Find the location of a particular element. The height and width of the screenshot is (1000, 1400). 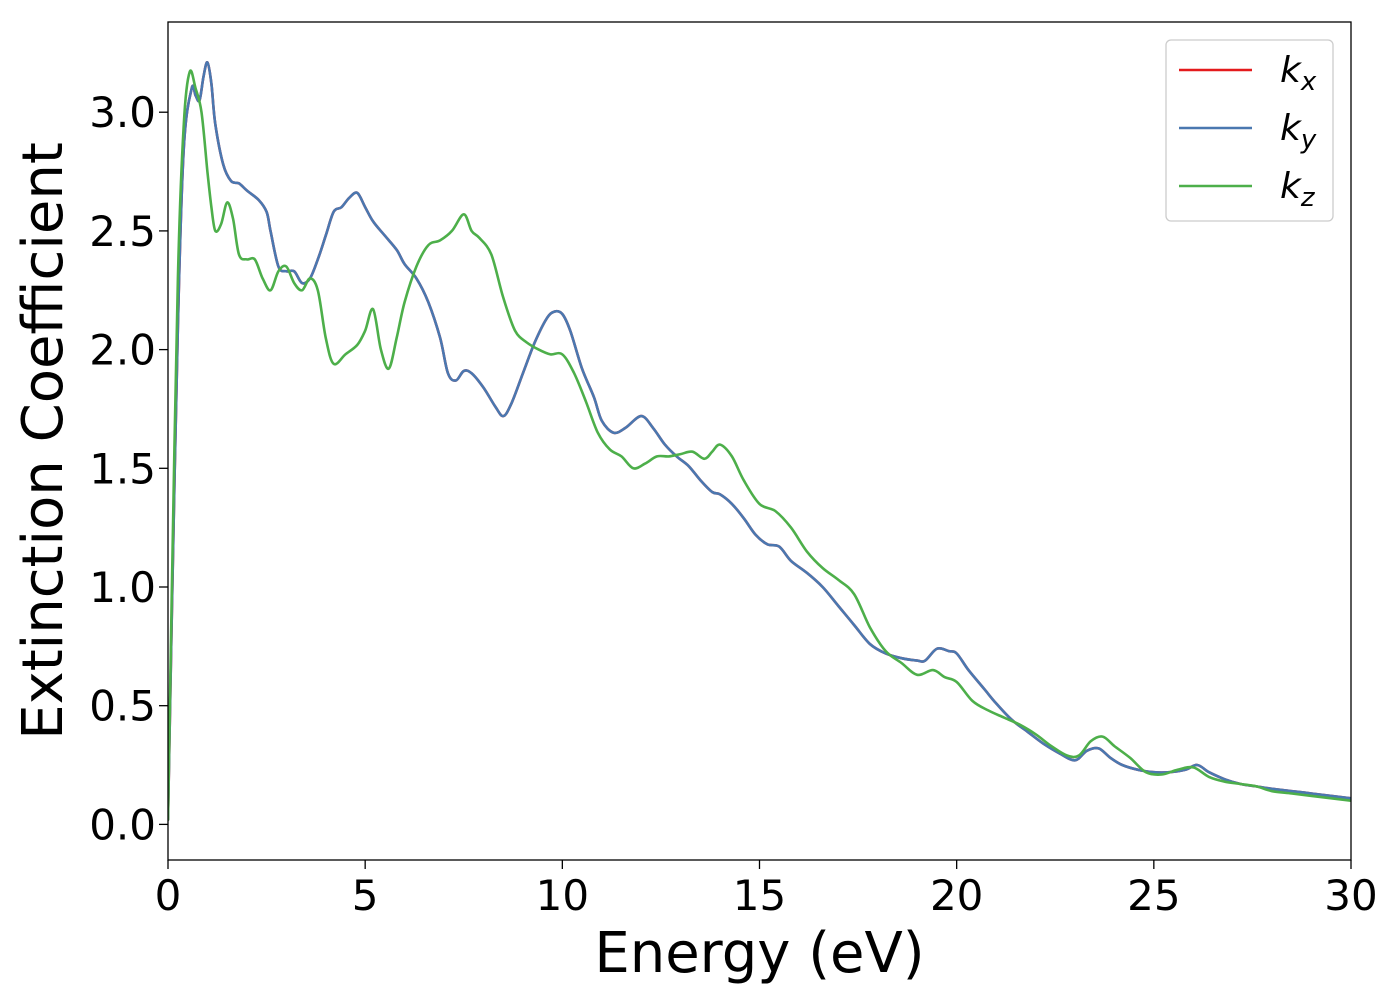

y-tick-label: 0.0 is located at coordinates (122, 824).